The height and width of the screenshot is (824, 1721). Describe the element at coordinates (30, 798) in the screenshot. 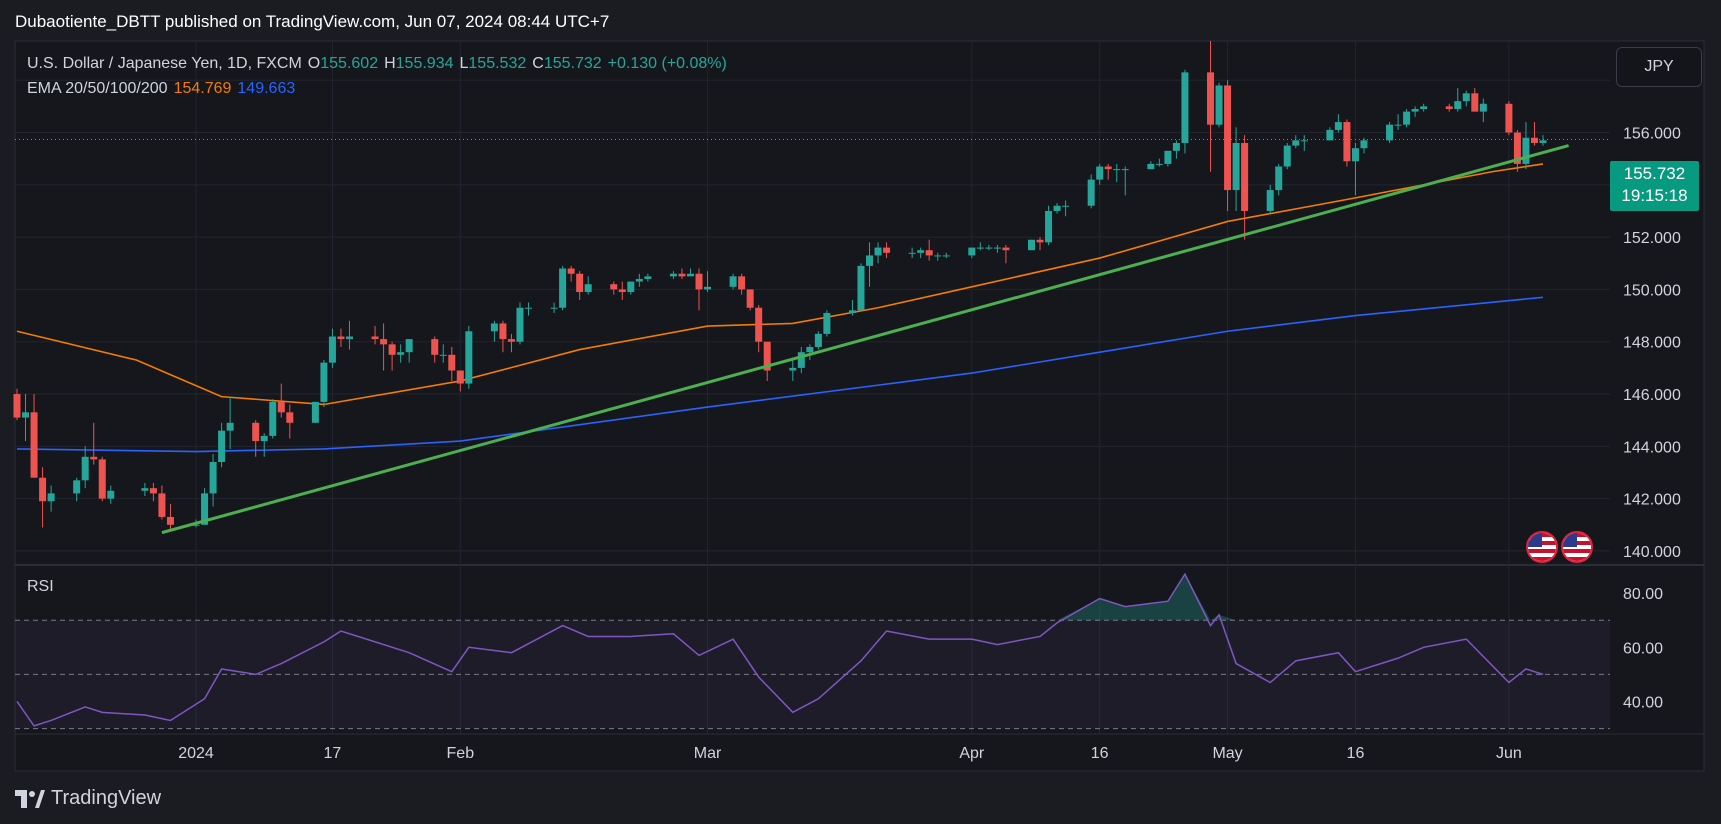

I see `tv-logo-icon` at that location.